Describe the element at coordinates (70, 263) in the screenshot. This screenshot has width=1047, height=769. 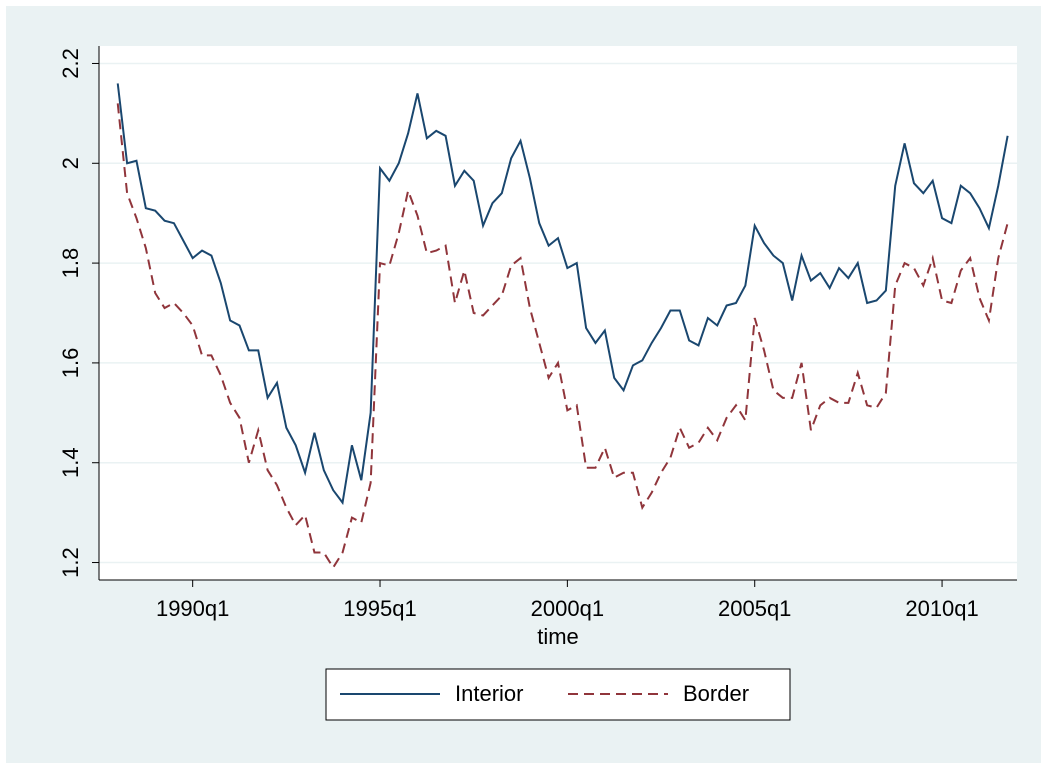
I see `y-tick-label: 1.8` at that location.